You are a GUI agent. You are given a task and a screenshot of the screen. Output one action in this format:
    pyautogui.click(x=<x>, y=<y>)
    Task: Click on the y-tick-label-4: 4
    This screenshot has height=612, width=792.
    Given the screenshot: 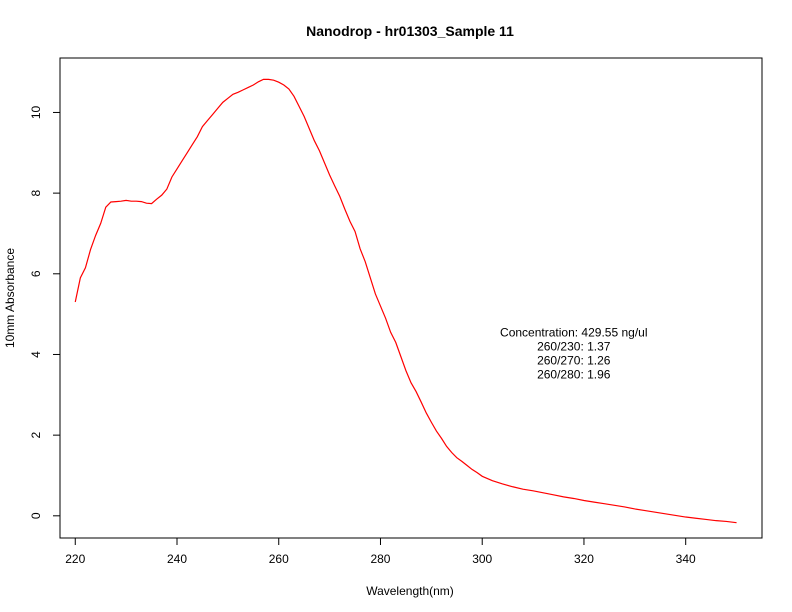 What is the action you would take?
    pyautogui.click(x=36, y=354)
    